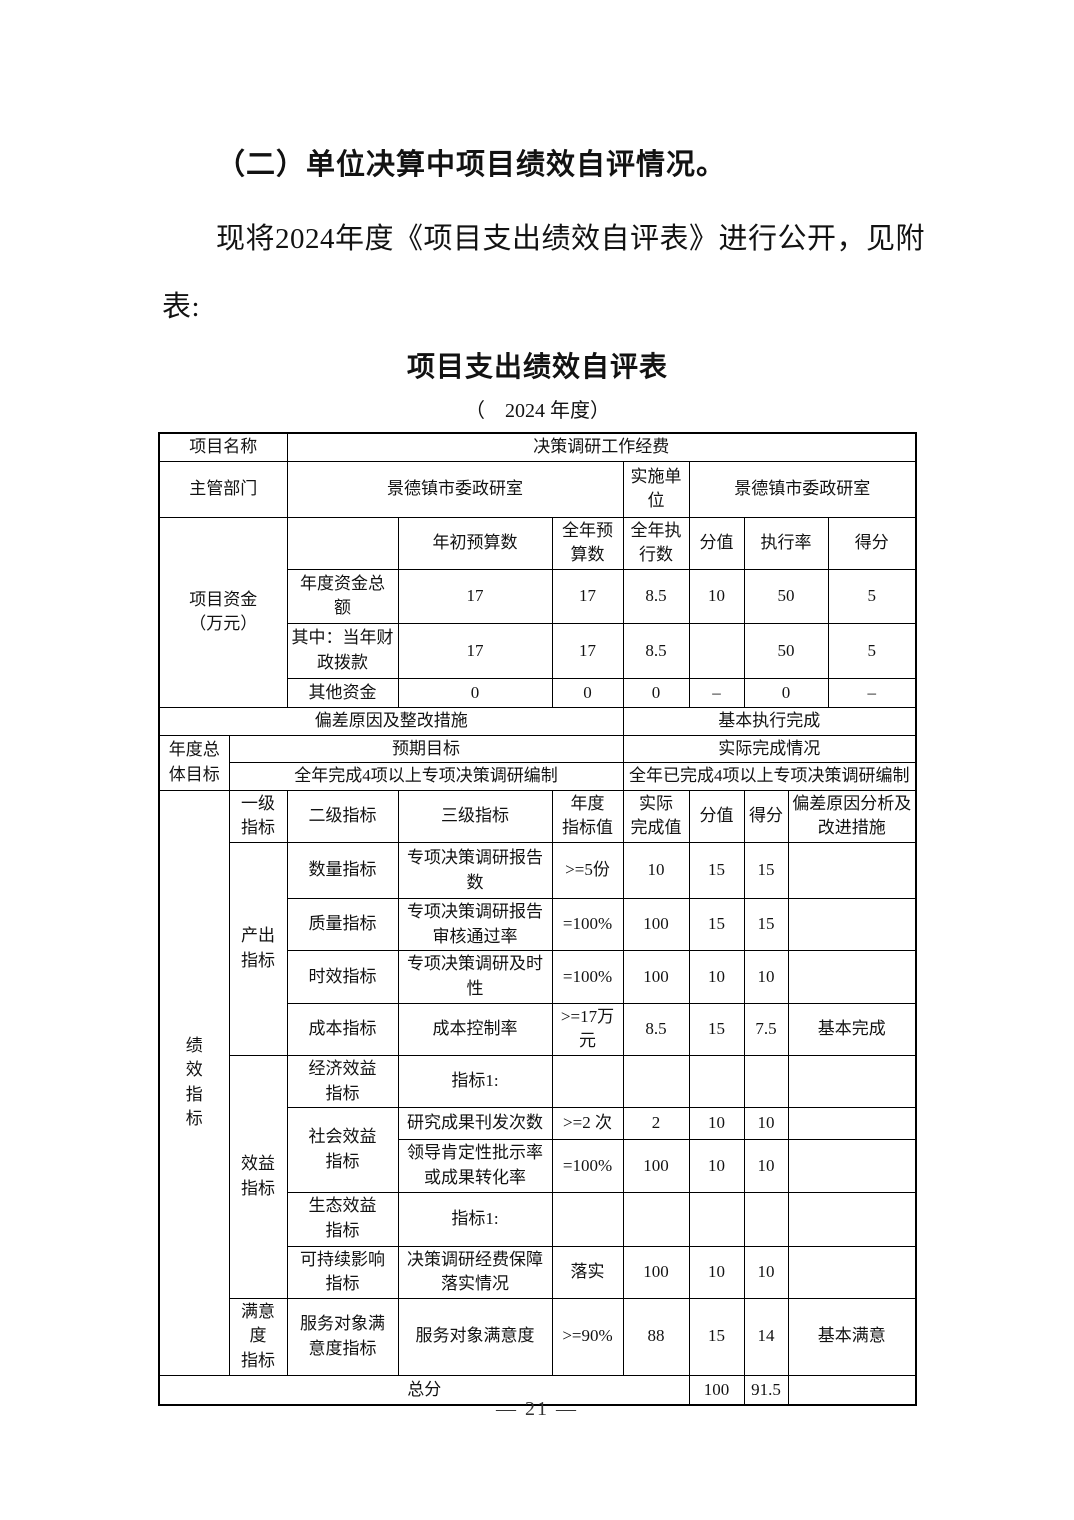 This screenshot has height=1520, width=1074. Describe the element at coordinates (475, 1336) in the screenshot. I see `perf-l3: 服务对象满意度` at that location.